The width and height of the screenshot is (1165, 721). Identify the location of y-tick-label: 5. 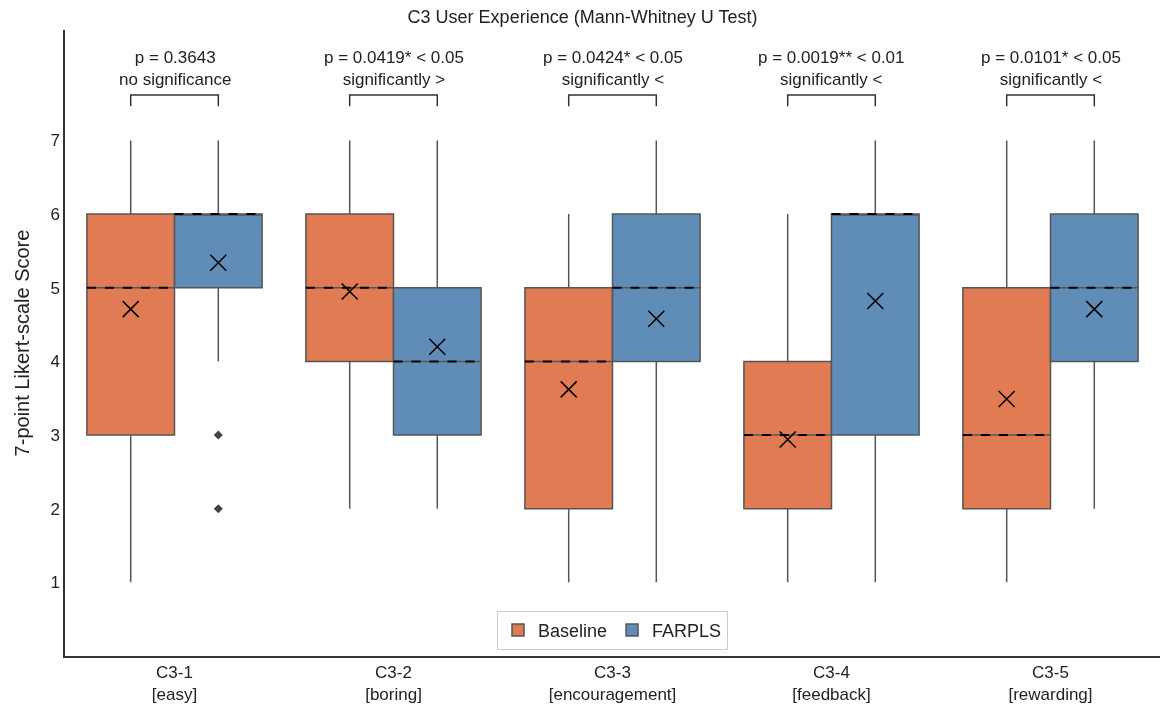
(55, 288).